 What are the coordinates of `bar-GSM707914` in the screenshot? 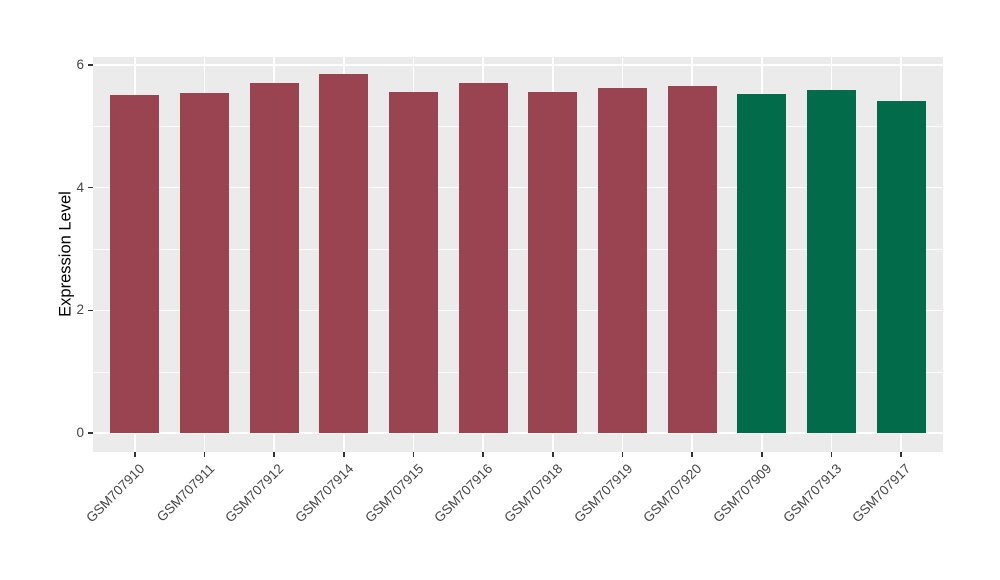 It's located at (344, 253).